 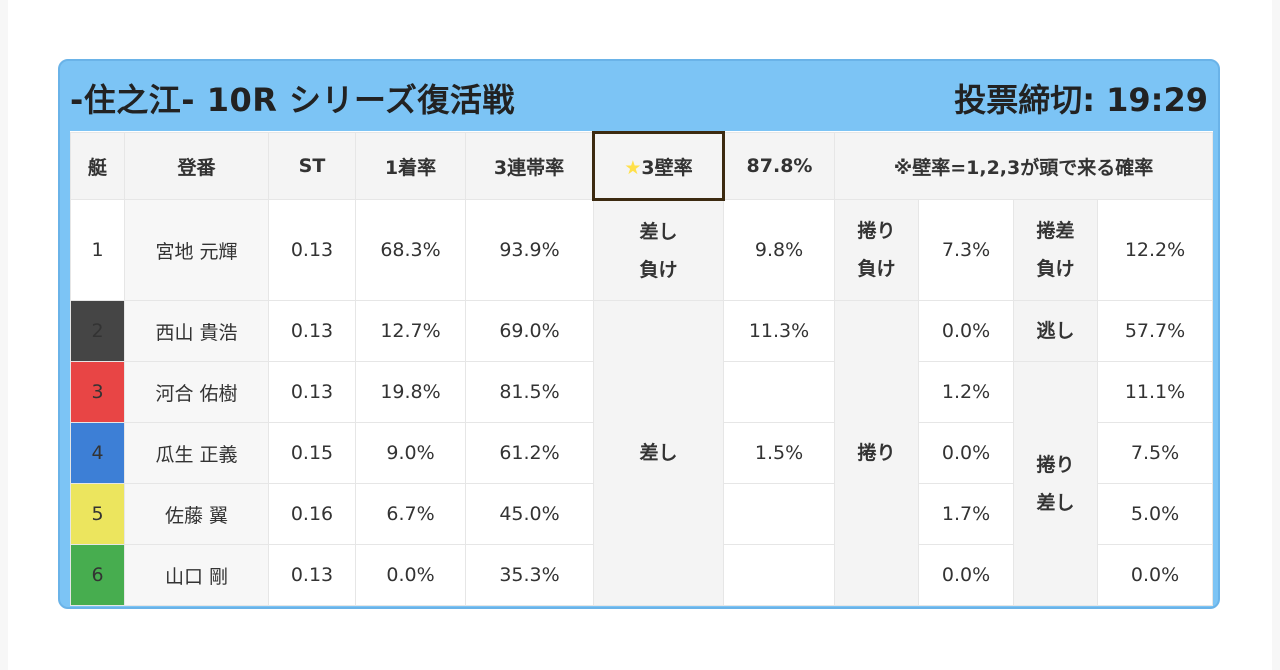 What do you see at coordinates (529, 514) in the screenshot?
I see `top3-rate: 45.0%` at bounding box center [529, 514].